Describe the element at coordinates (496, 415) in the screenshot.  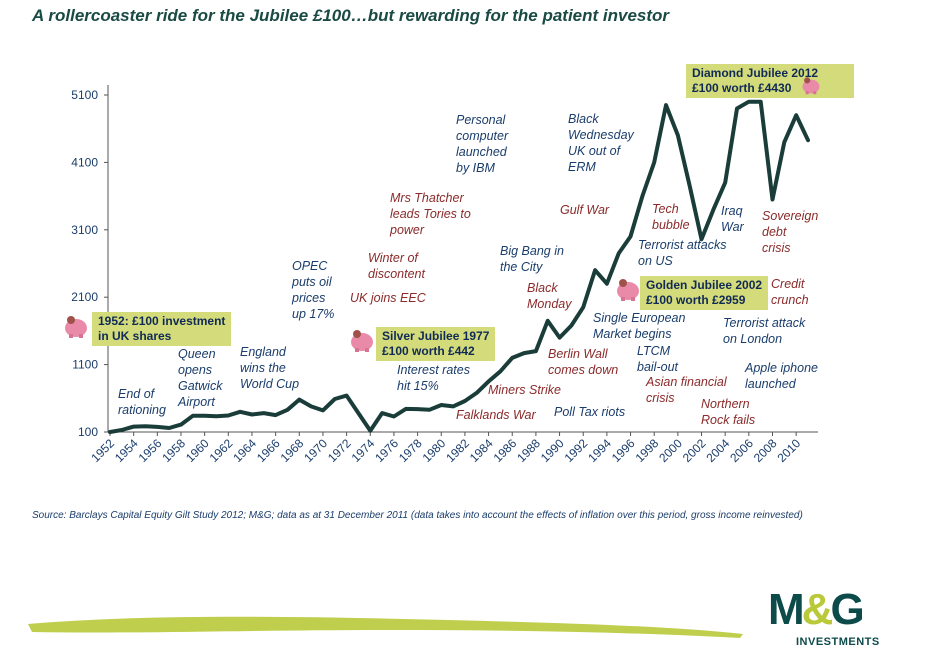
I see `annotation-falklands-war: Falklands War` at that location.